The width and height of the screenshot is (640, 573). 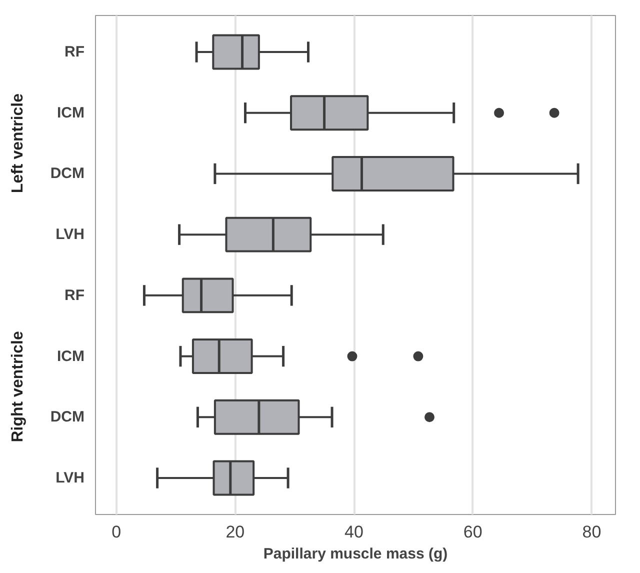 What do you see at coordinates (18, 386) in the screenshot?
I see `text: Right ventricle` at bounding box center [18, 386].